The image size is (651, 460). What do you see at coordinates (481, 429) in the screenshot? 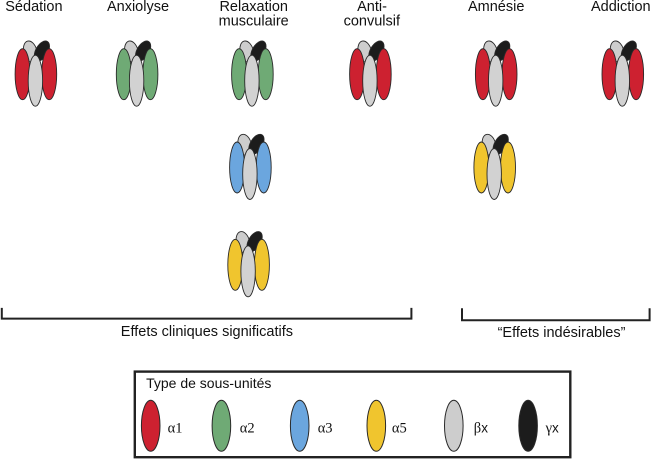
I see `svg-text: βx` at bounding box center [481, 429].